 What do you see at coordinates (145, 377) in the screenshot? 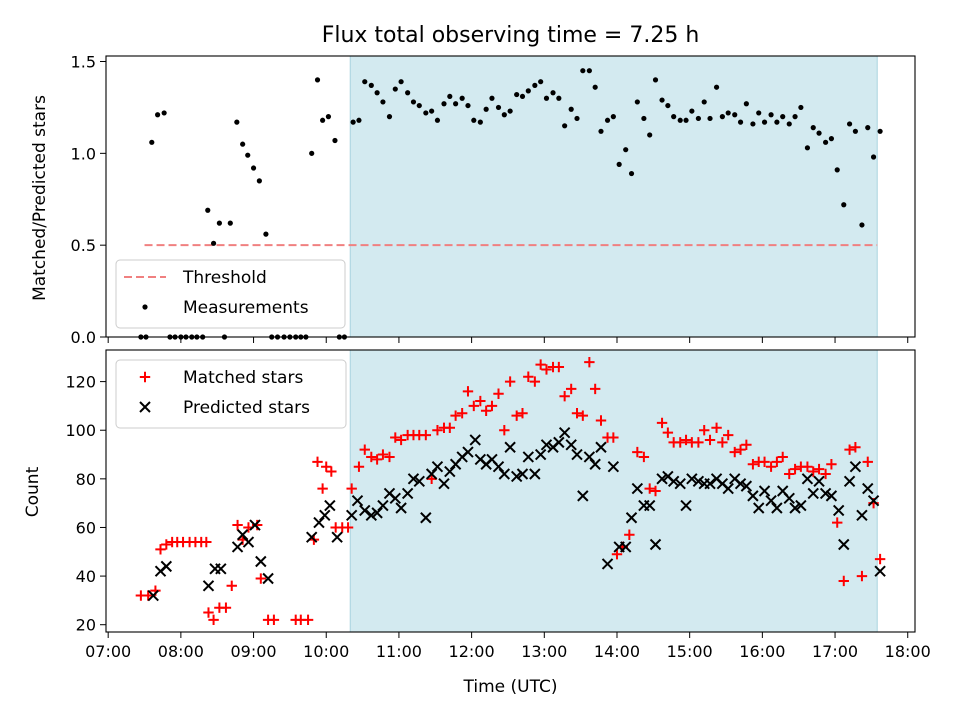
I see `legend-swatch` at bounding box center [145, 377].